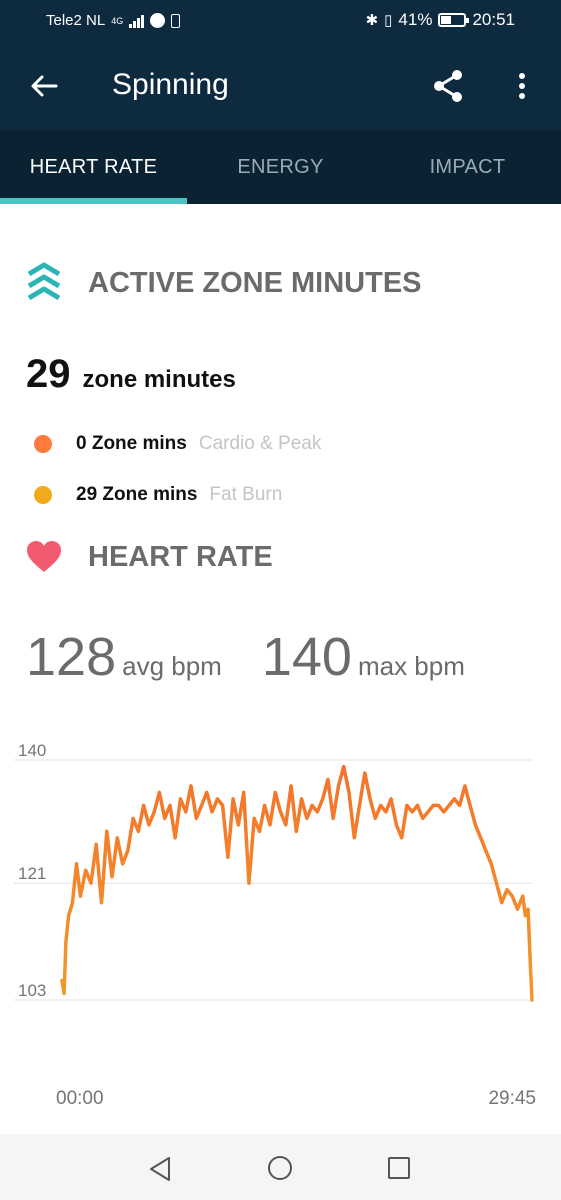  Describe the element at coordinates (159, 379) in the screenshot. I see `zone-total-unit: zone minutes` at that location.